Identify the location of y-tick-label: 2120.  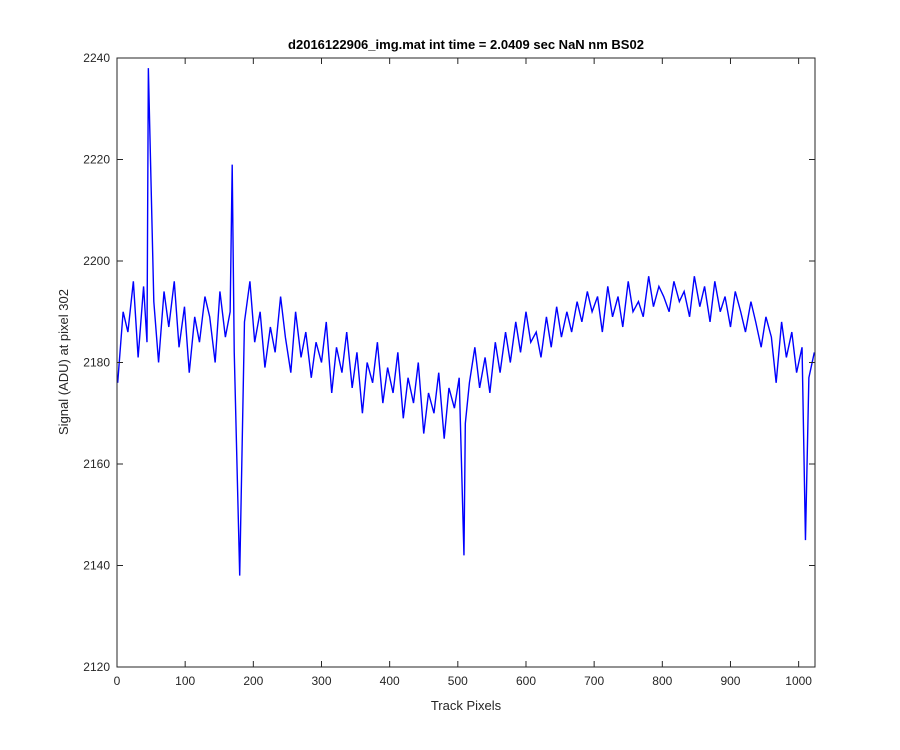
(96, 667).